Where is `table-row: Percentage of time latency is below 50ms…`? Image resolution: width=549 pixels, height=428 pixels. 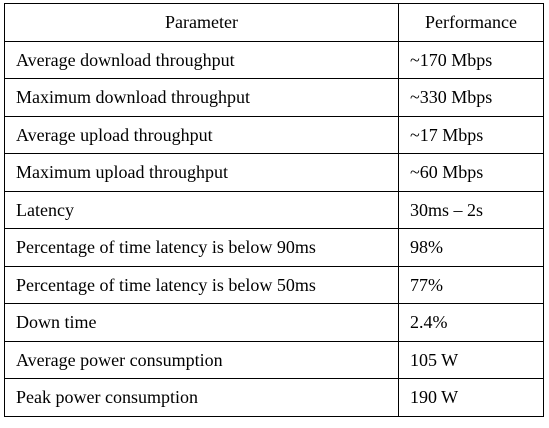
table-row: Percentage of time latency is below 50ms… is located at coordinates (274, 284).